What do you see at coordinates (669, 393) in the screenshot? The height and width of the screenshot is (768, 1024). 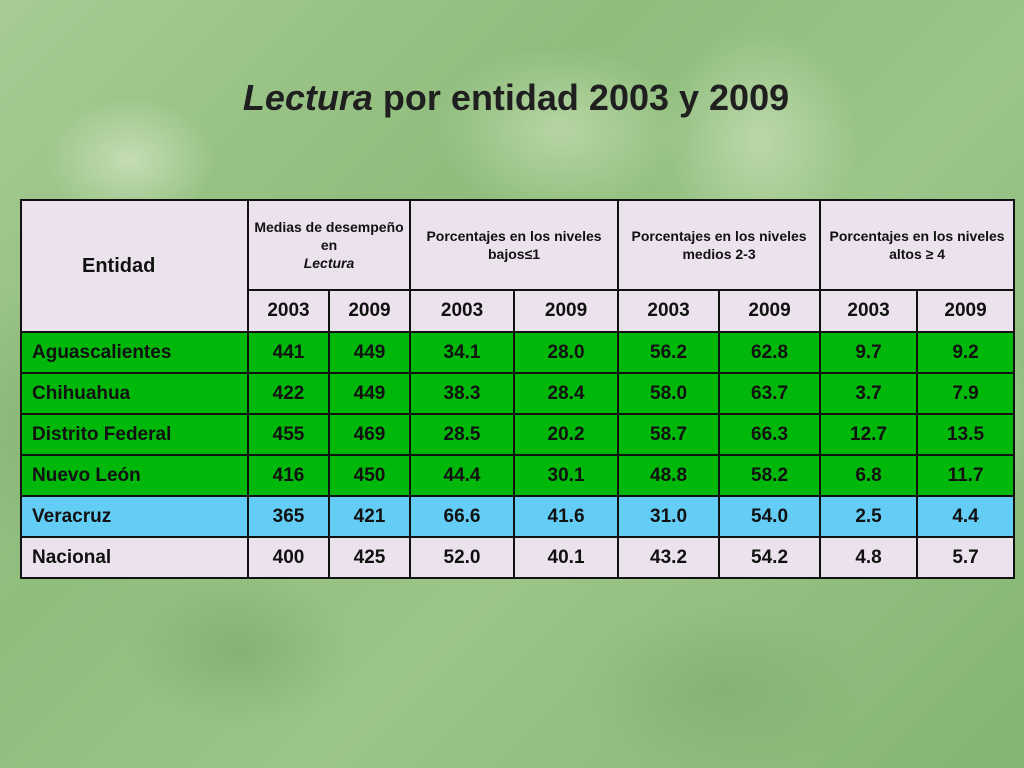 I see `table-cell: 58.0` at bounding box center [669, 393].